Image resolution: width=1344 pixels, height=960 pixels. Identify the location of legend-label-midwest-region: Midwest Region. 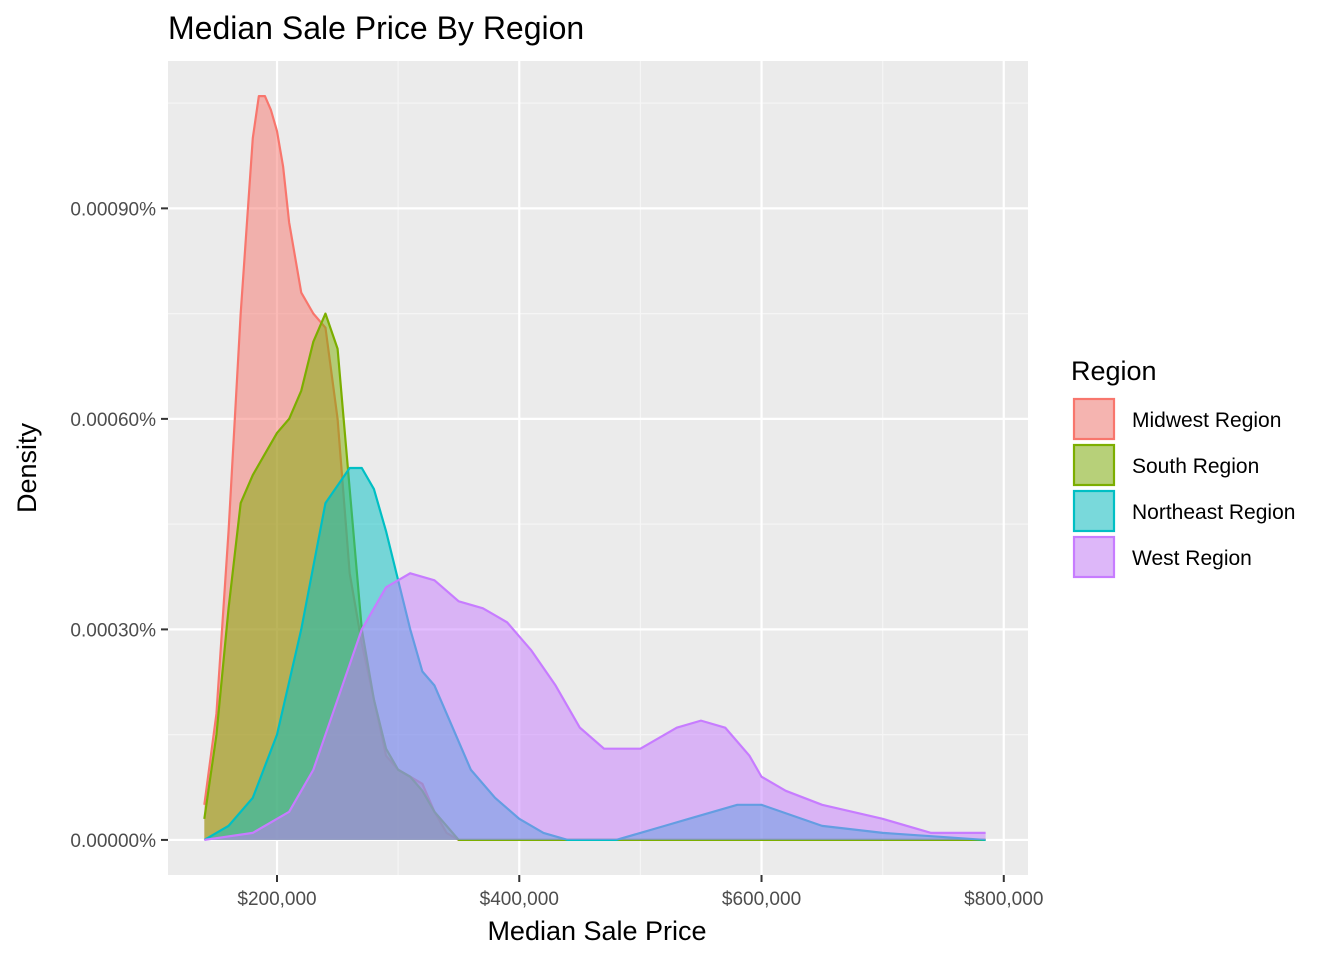
(1206, 420).